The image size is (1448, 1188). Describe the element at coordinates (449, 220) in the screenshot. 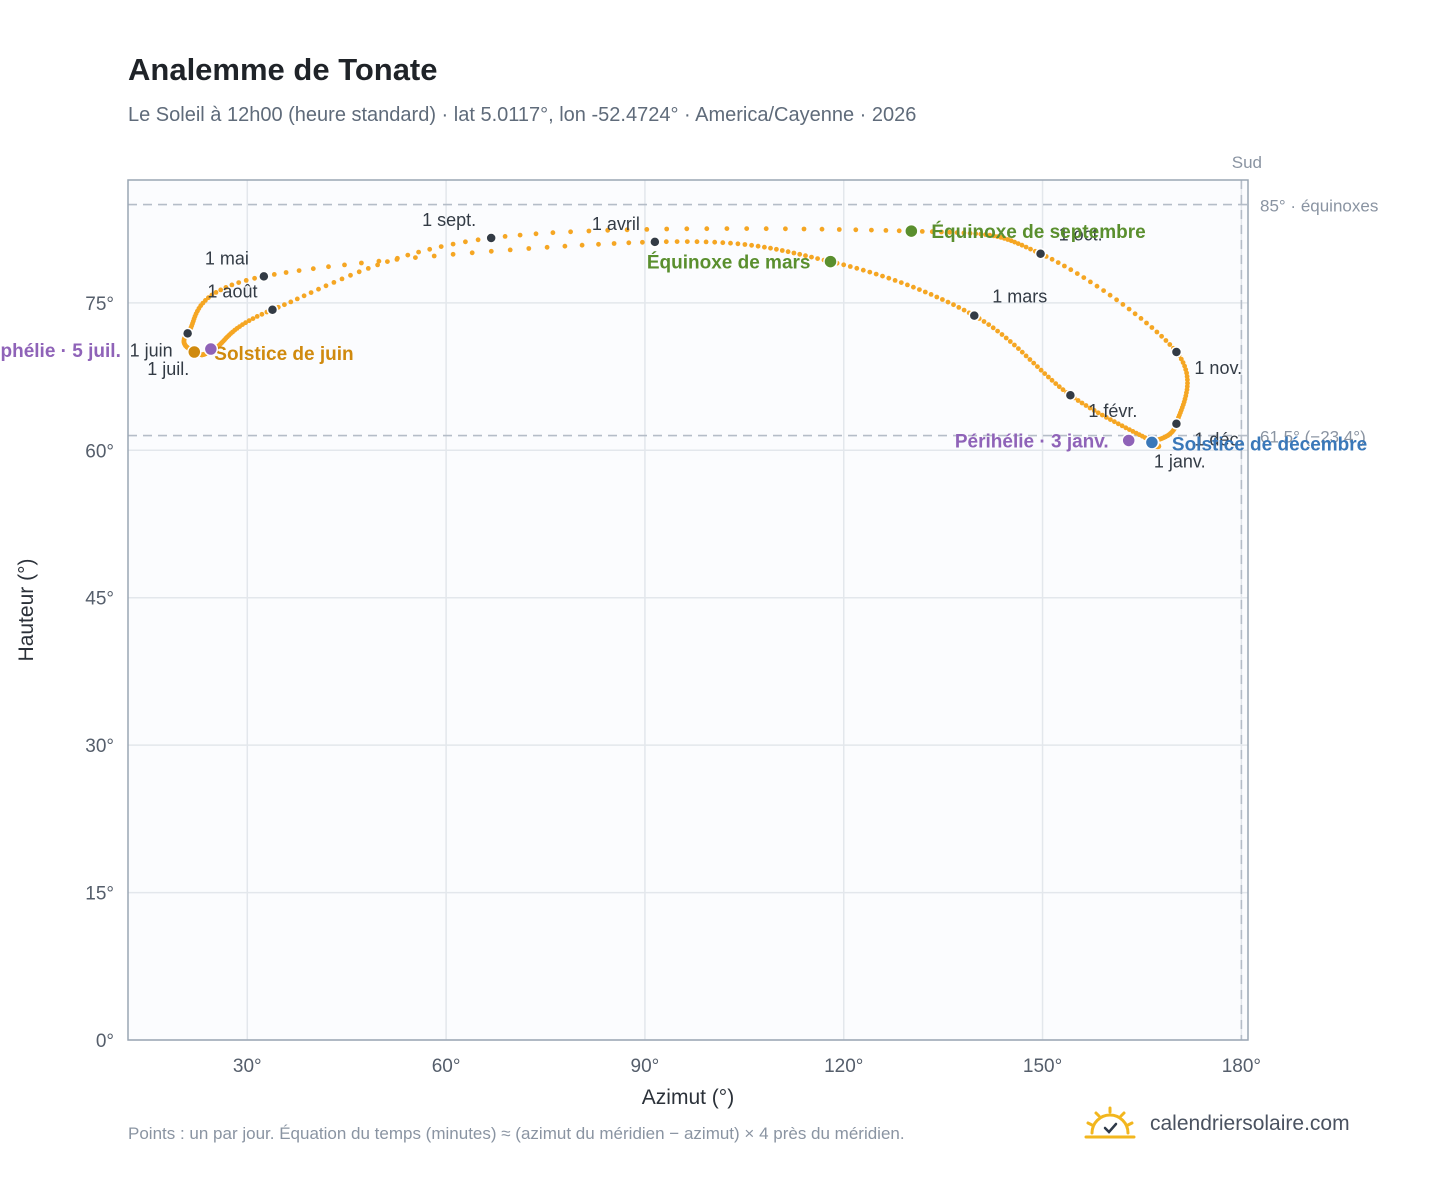

I see `month-label: 1 sept.` at that location.